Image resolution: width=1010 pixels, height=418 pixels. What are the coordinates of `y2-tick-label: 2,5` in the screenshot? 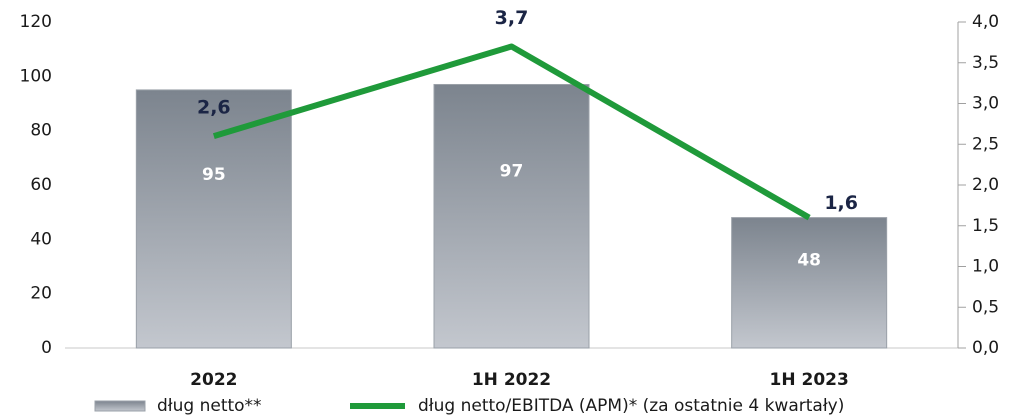 It's located at (985, 144).